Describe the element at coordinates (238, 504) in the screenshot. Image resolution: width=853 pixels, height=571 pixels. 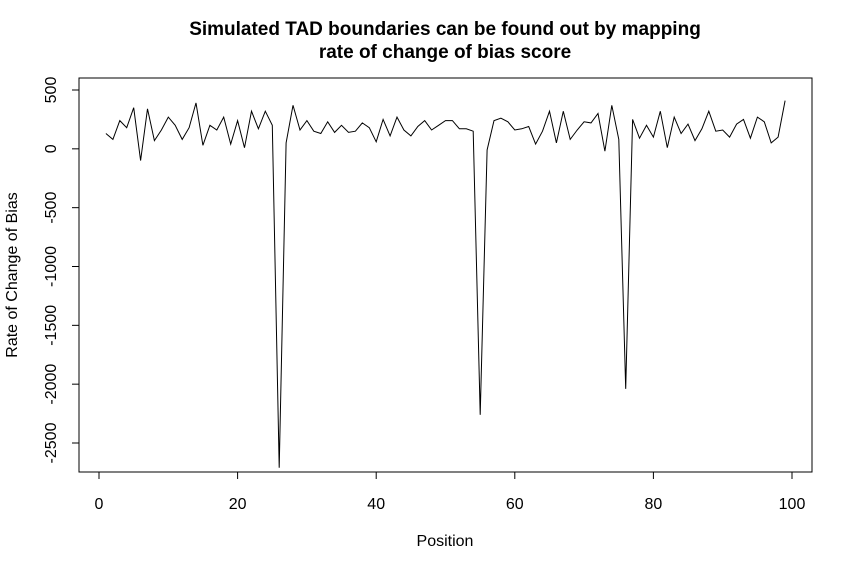
I see `x-tick-label: 20` at that location.